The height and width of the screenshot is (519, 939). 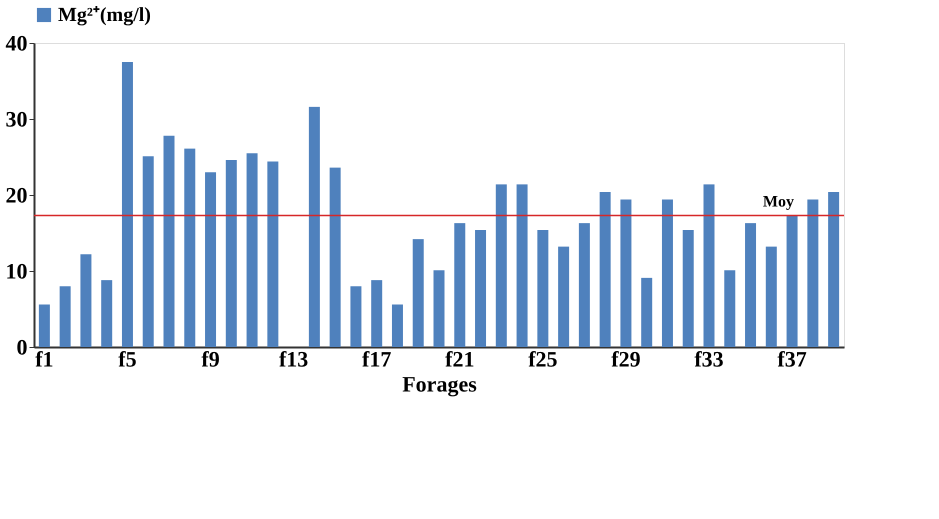 What do you see at coordinates (792, 359) in the screenshot?
I see `x-tick-label: f37` at bounding box center [792, 359].